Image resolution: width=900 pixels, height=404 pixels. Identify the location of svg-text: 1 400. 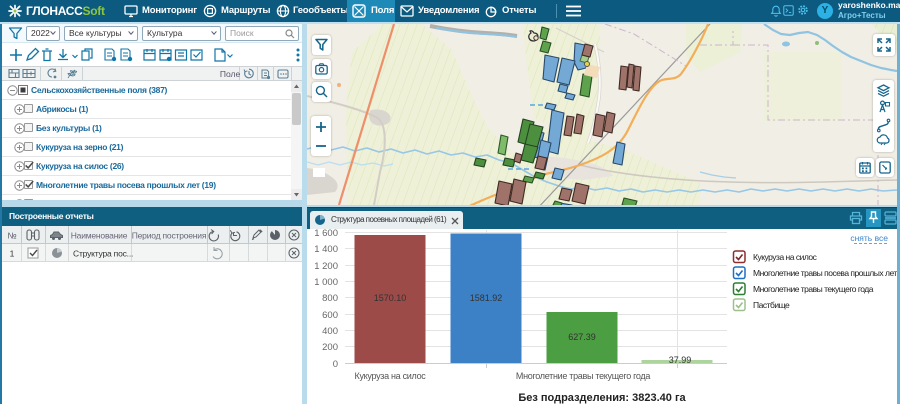
(326, 249).